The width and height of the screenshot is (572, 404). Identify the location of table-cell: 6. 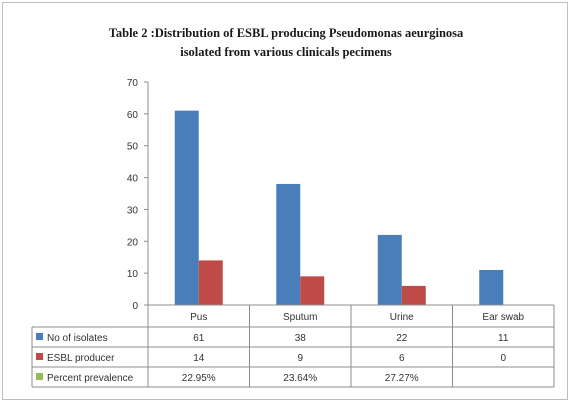
(402, 358).